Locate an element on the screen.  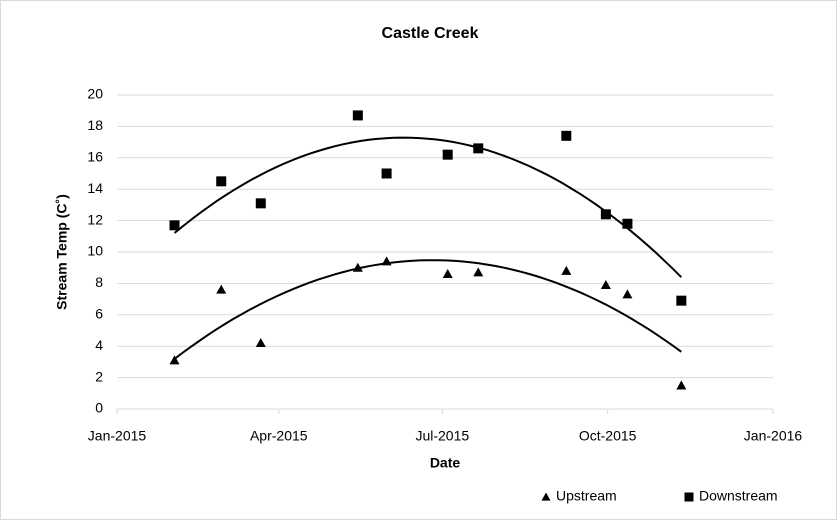
y-tick-label: 16 is located at coordinates (95, 157).